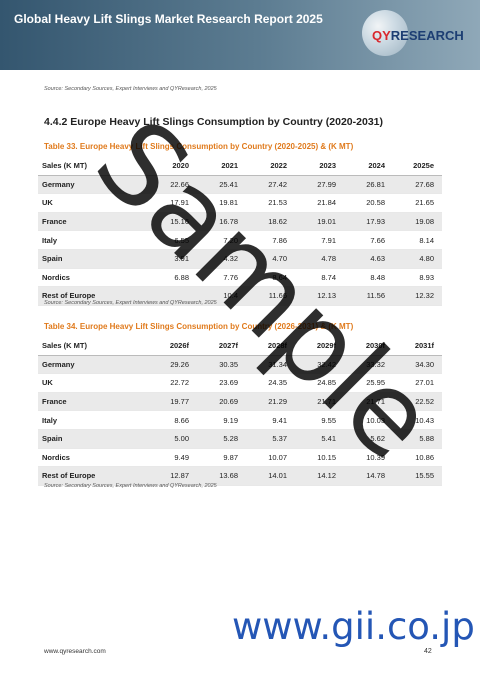  What do you see at coordinates (93, 458) in the screenshot?
I see `country-cell: Nordics` at bounding box center [93, 458].